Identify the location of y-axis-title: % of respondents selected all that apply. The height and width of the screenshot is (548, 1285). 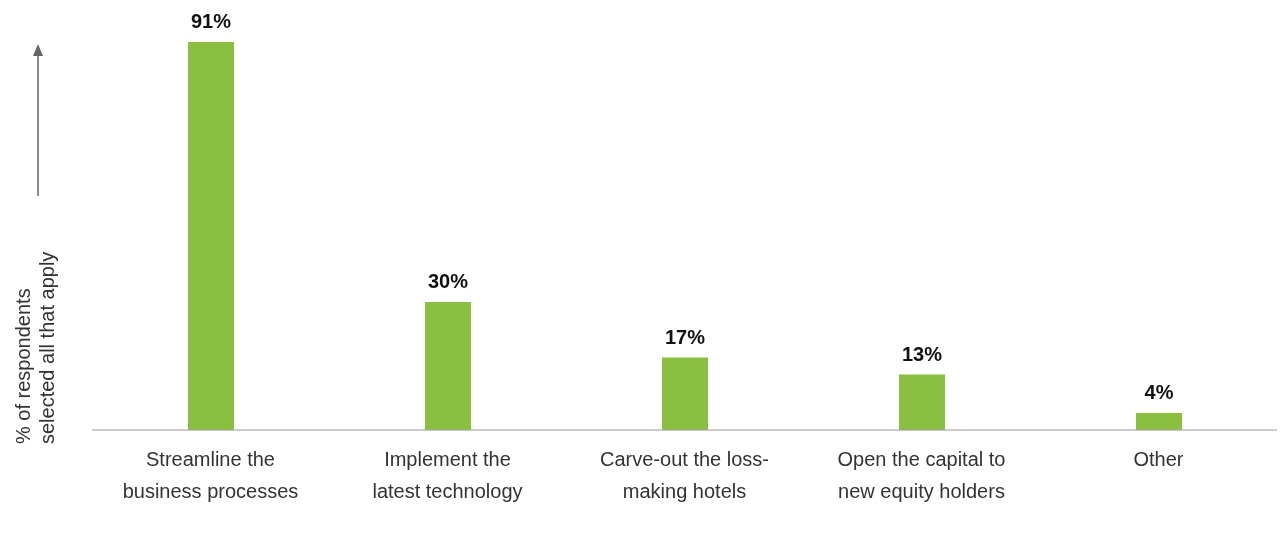
(35, 347).